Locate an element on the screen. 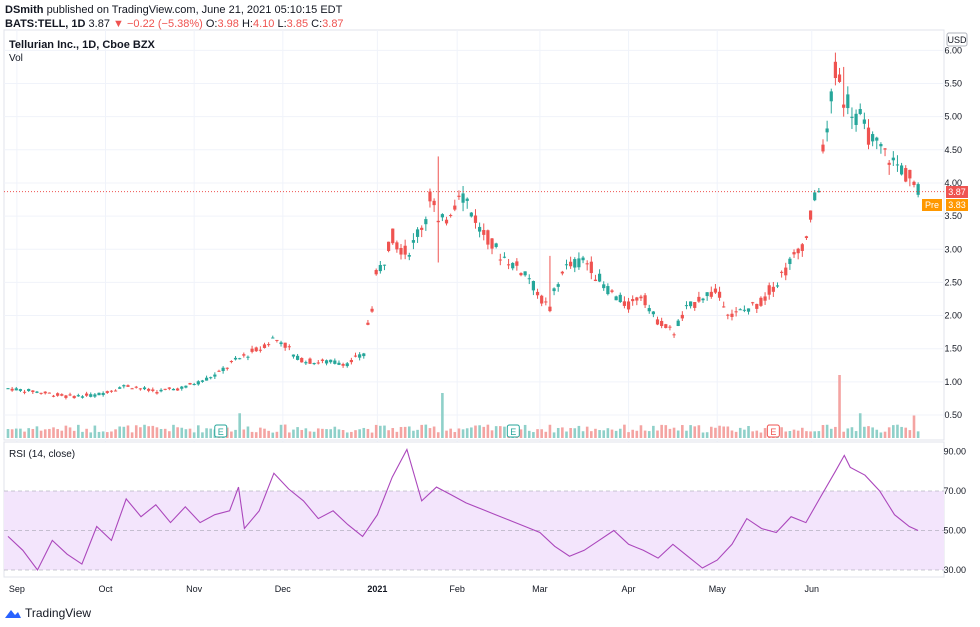 The width and height of the screenshot is (980, 627). price-change: −0.22 (−5.38%) is located at coordinates (164, 24).